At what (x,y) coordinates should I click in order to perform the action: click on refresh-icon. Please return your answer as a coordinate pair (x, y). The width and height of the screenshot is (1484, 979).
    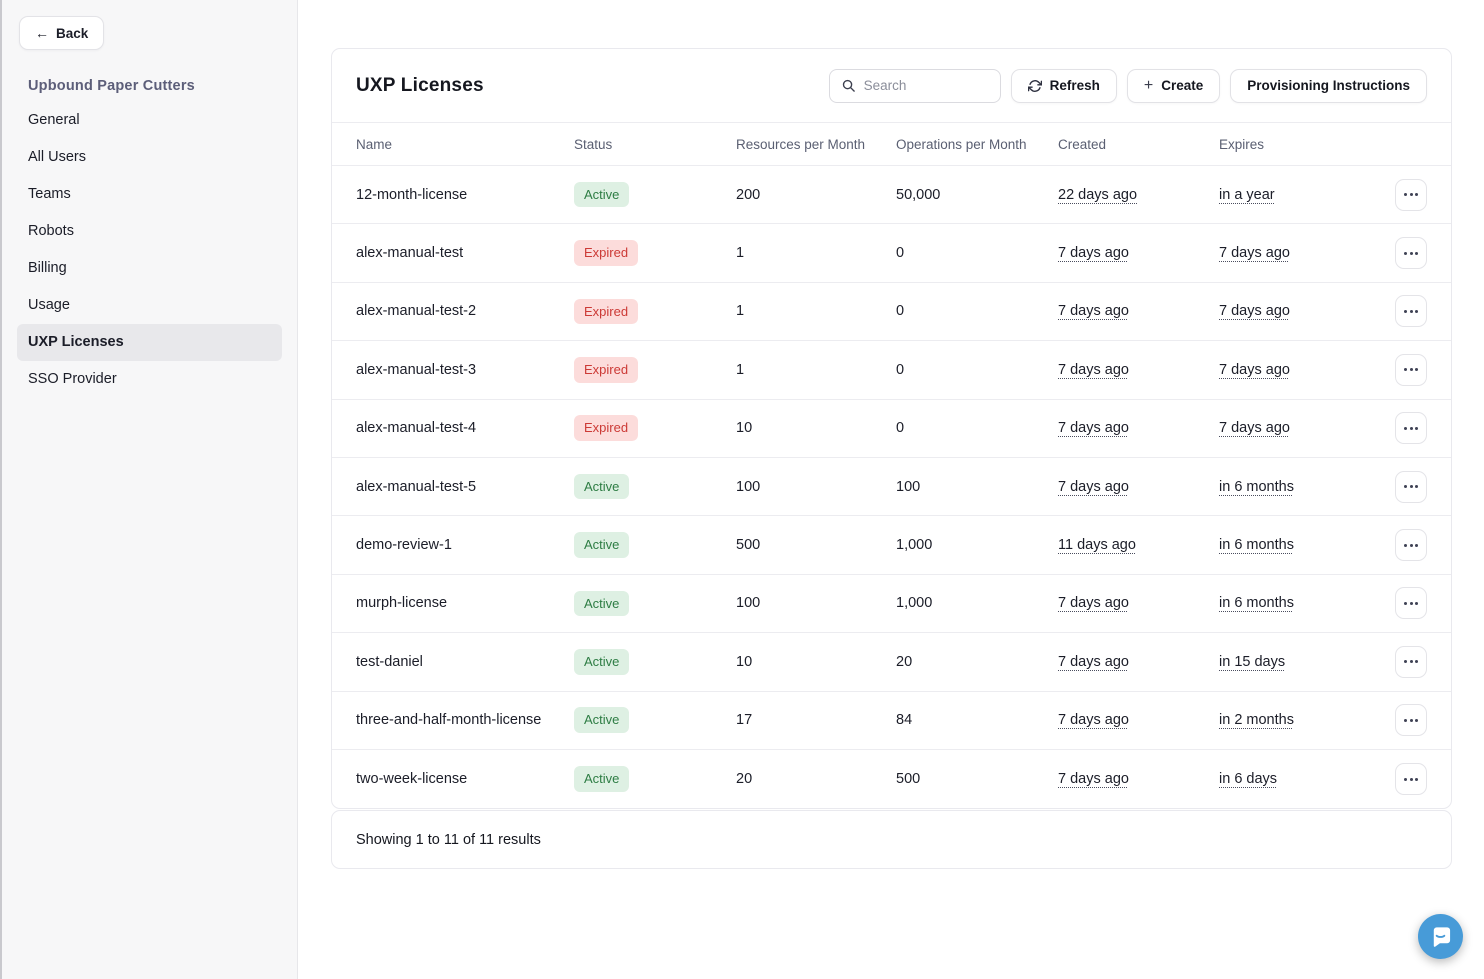
    Looking at the image, I should click on (1034, 85).